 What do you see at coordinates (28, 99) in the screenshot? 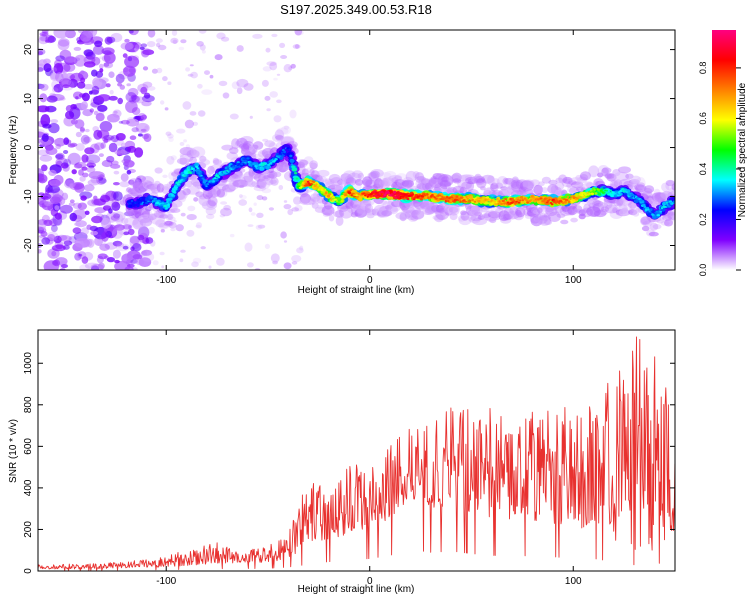
I see `spectrogram-ytick-label: 10` at bounding box center [28, 99].